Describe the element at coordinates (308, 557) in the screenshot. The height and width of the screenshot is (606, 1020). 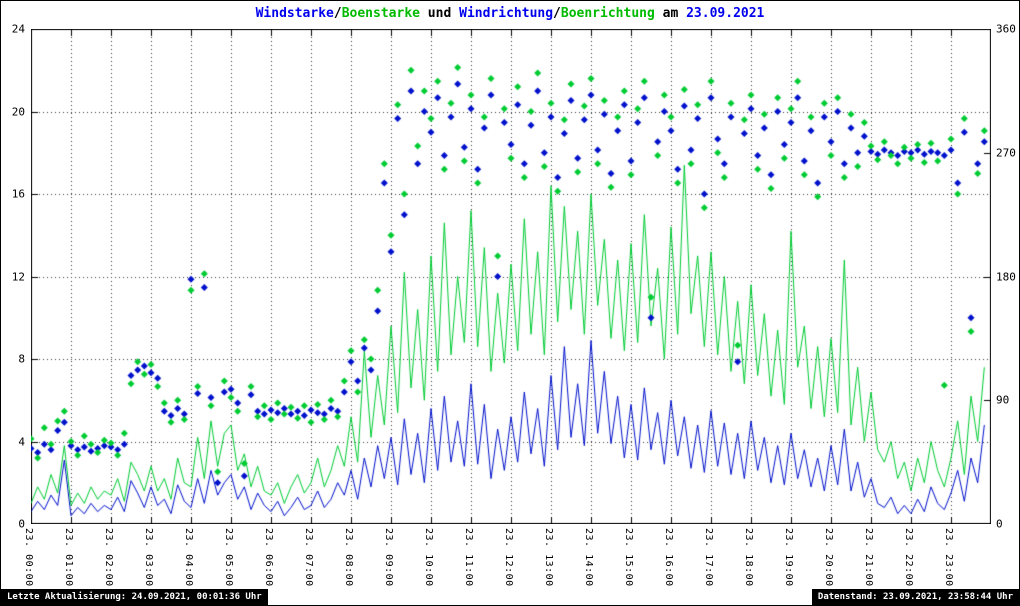
I see `x-axis-tick-label: 23. 07:00` at that location.